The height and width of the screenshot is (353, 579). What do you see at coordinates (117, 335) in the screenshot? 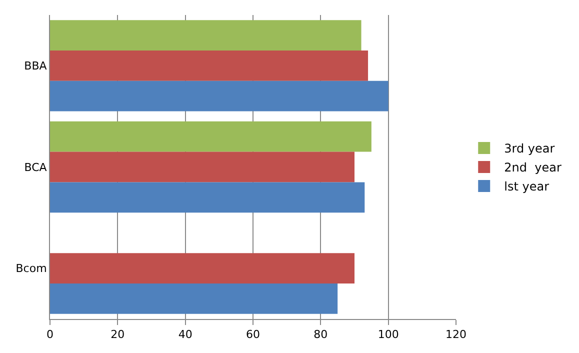
I see `x-tick-label: 20` at bounding box center [117, 335].